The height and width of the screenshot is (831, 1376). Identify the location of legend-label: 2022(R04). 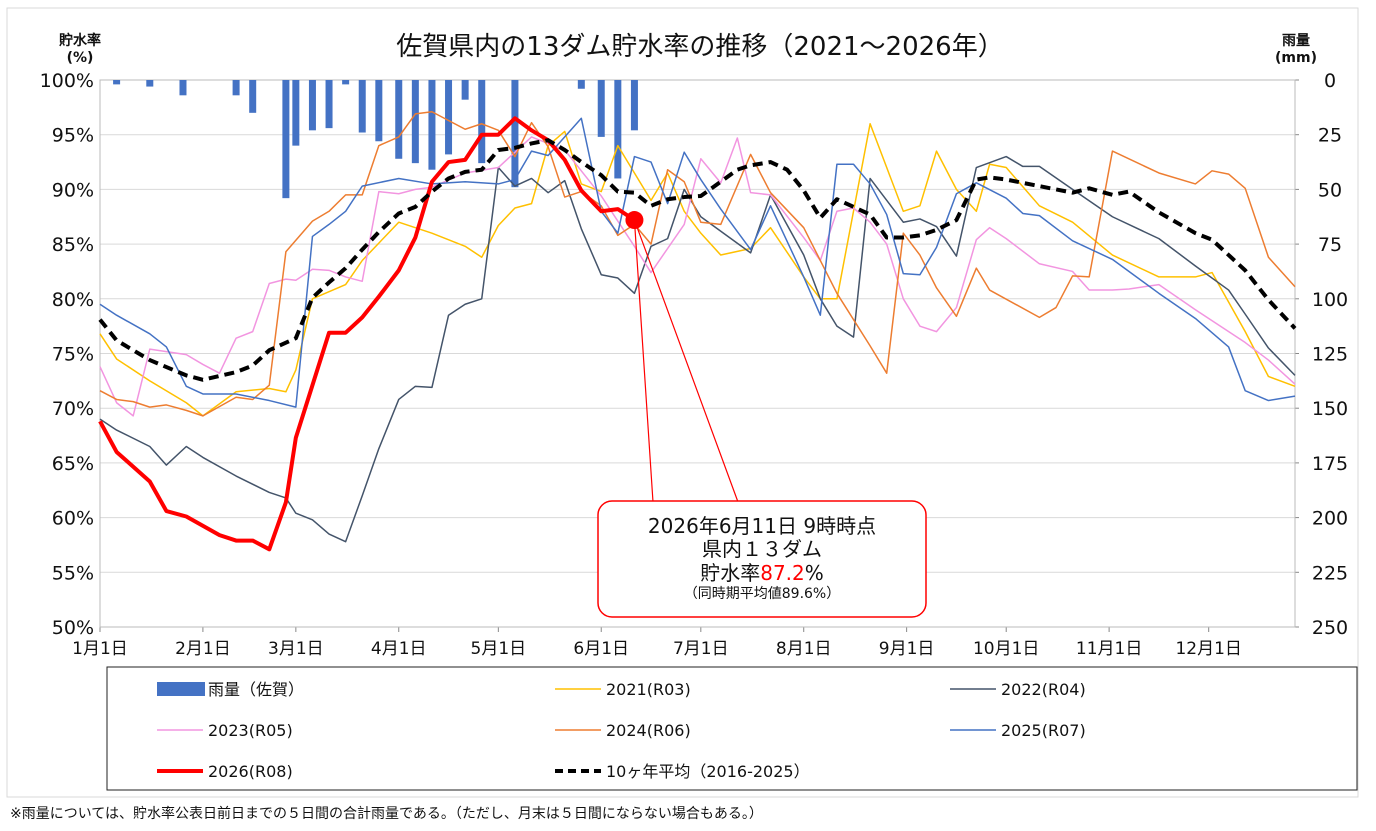
(1043, 689).